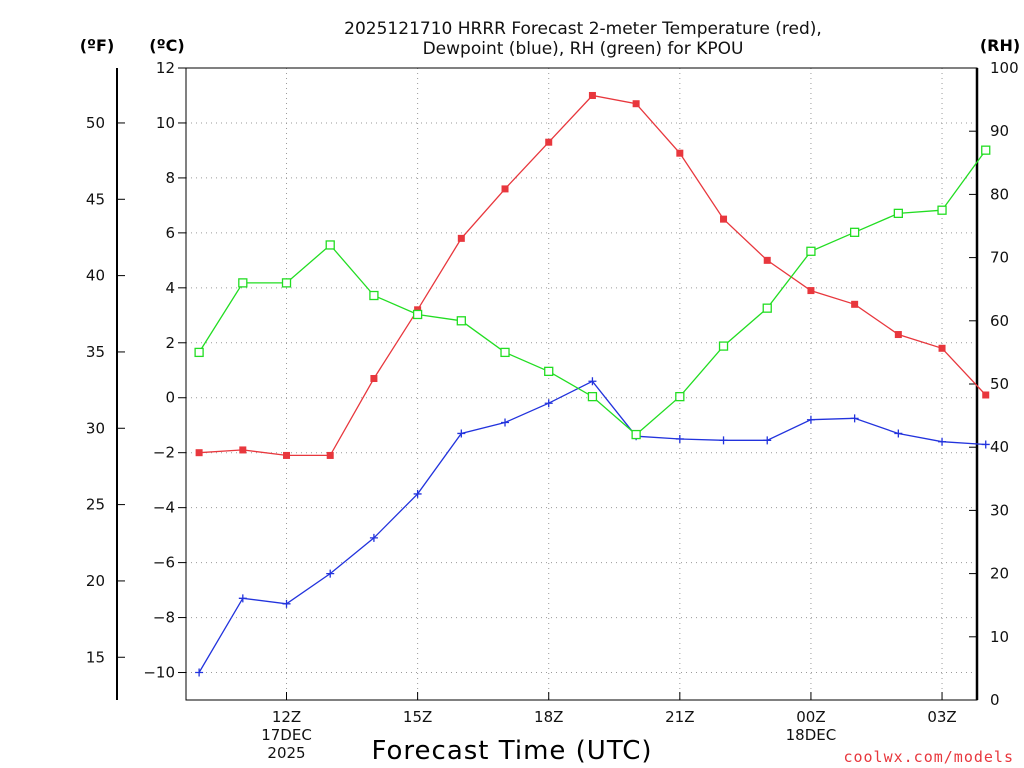 This screenshot has width=1024, height=768. What do you see at coordinates (95, 199) in the screenshot?
I see `fahrenheit-tick-label: 45` at bounding box center [95, 199].